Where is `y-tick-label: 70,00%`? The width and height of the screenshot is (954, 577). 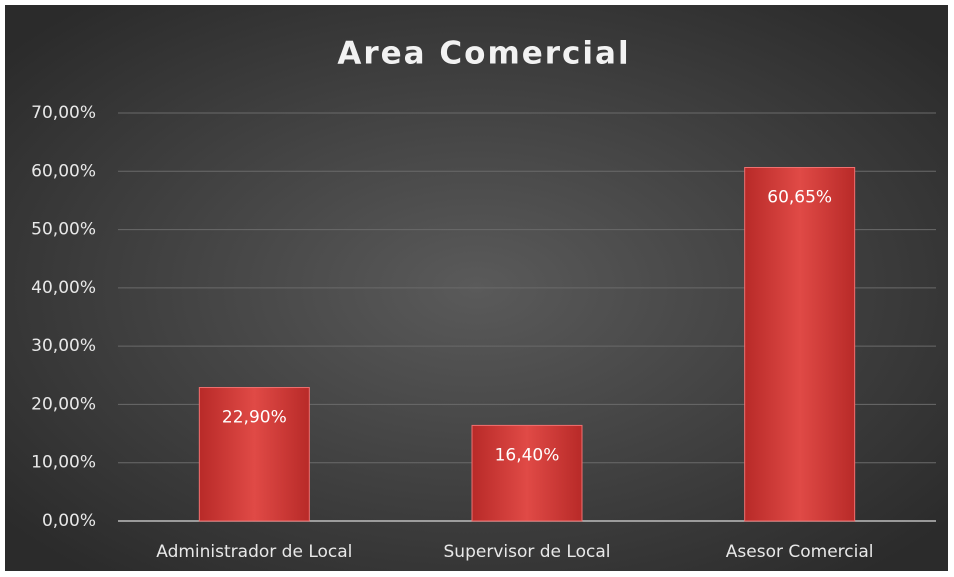
y-tick-label: 70,00% is located at coordinates (63, 113).